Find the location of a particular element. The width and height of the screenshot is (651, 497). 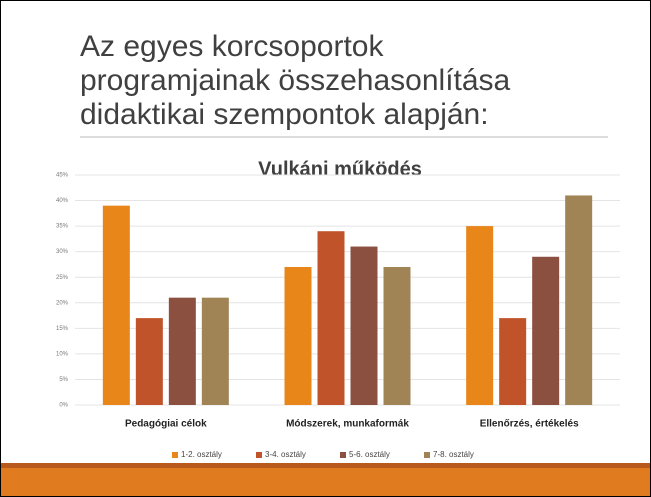

y-tick-label: 45% is located at coordinates (62, 176).